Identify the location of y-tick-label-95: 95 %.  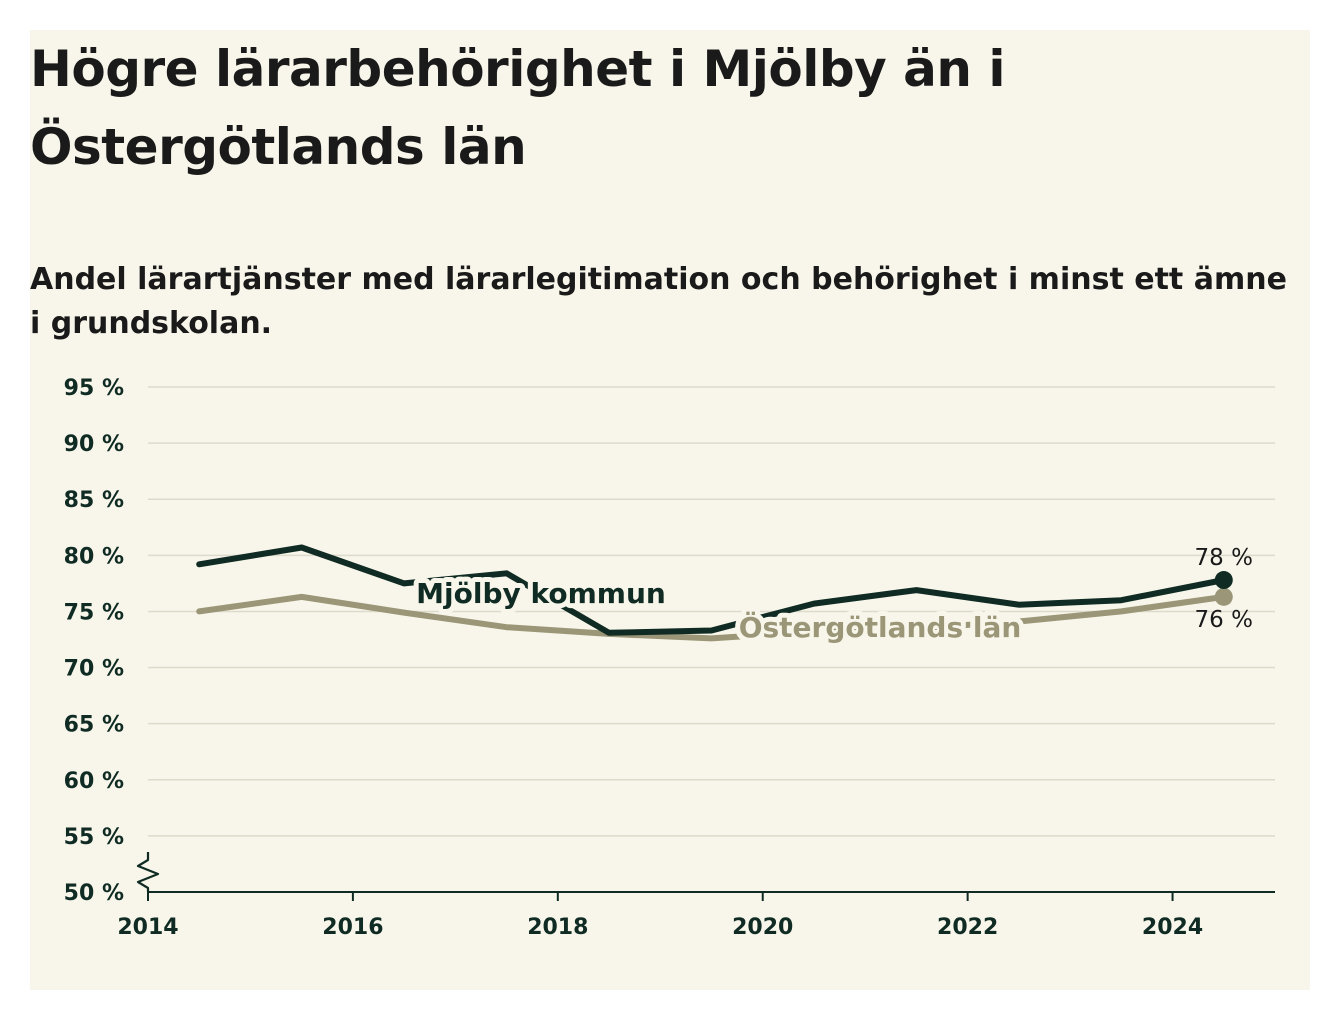
(94, 388).